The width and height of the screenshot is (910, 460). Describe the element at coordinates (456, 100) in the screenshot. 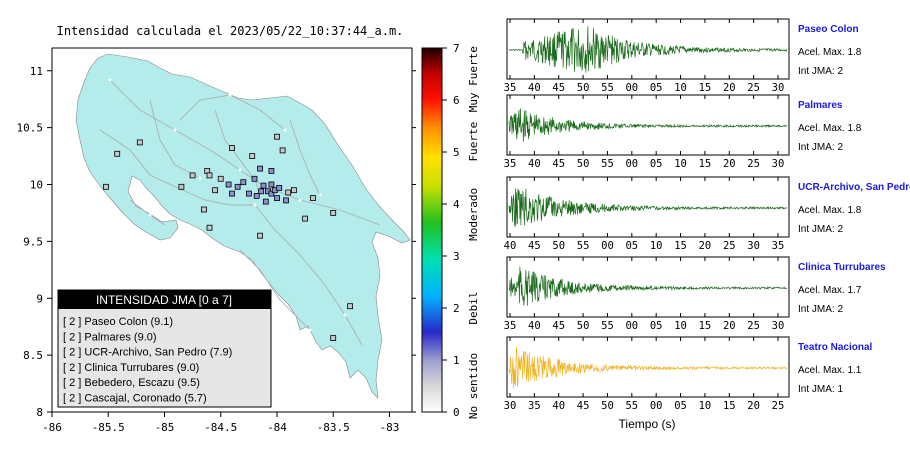

I see `colorbar-tick-label: 6` at that location.